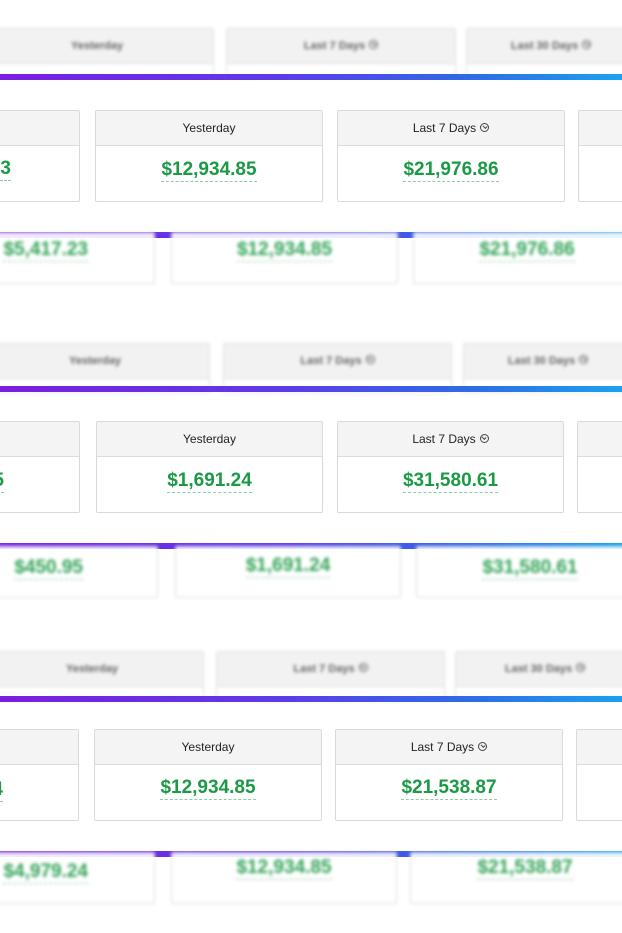  What do you see at coordinates (450, 467) in the screenshot?
I see `card-last7: Last 7 Days $31,580.61` at bounding box center [450, 467].